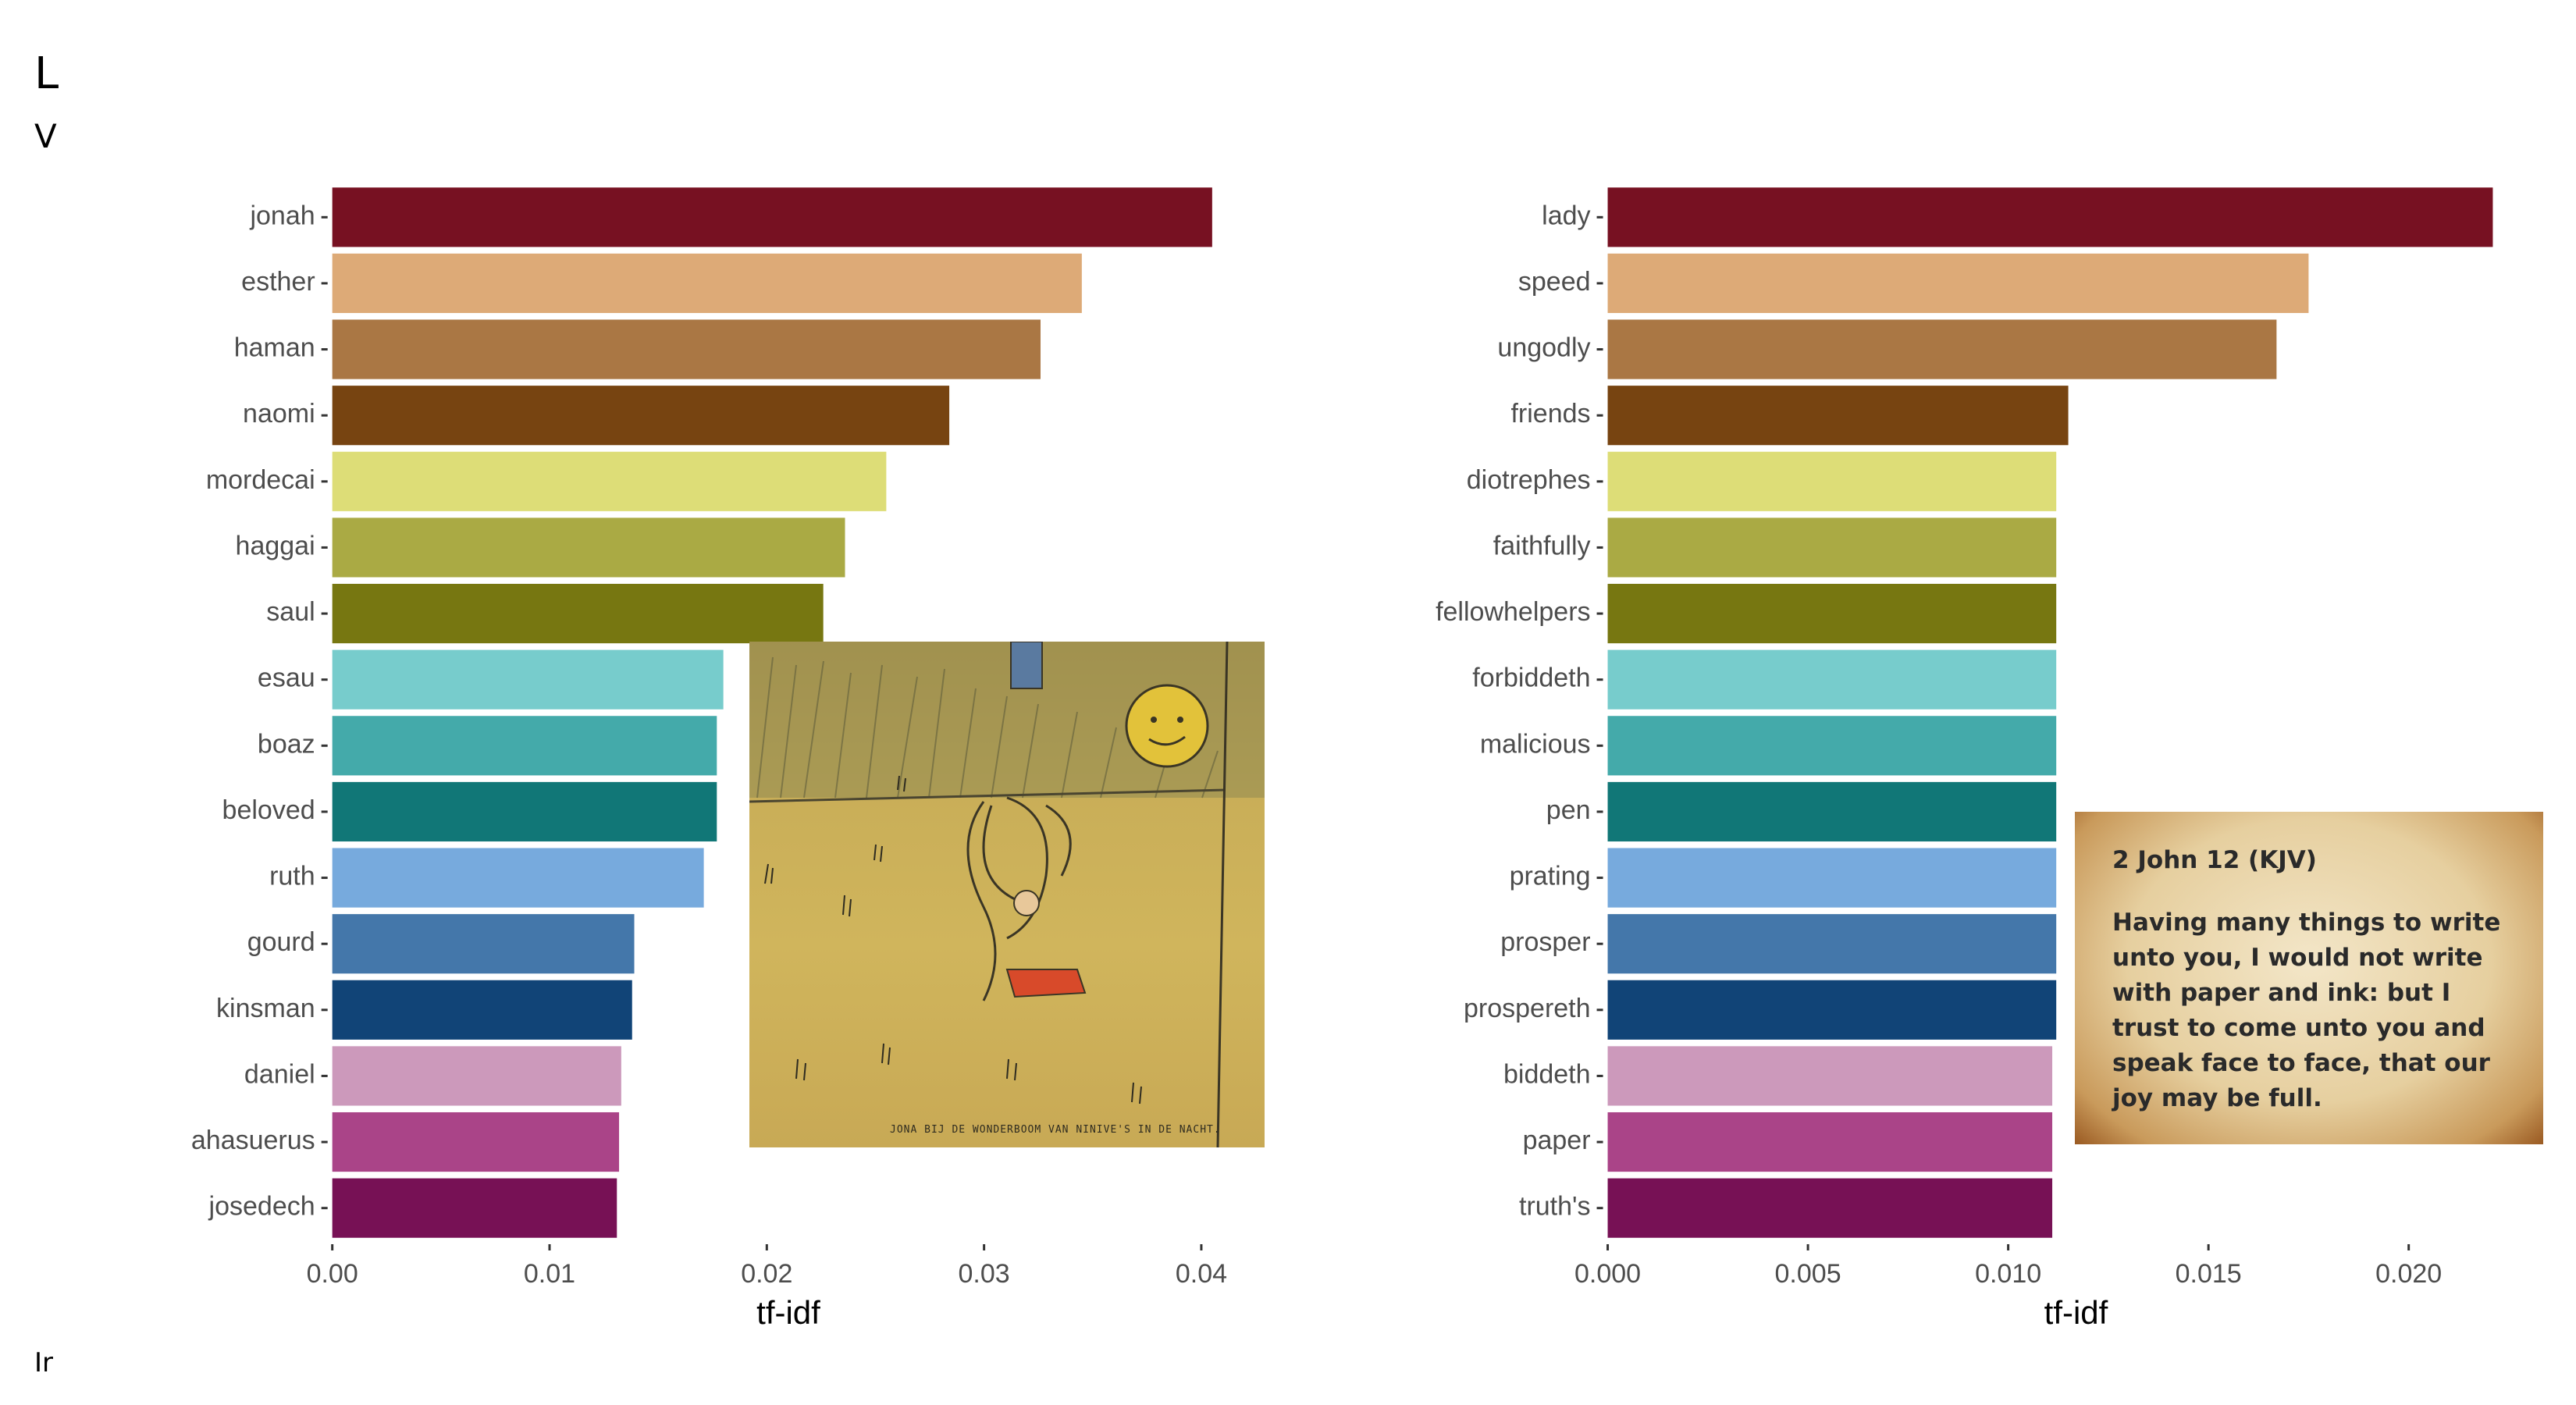  I want to click on bar-friends, so click(1838, 416).